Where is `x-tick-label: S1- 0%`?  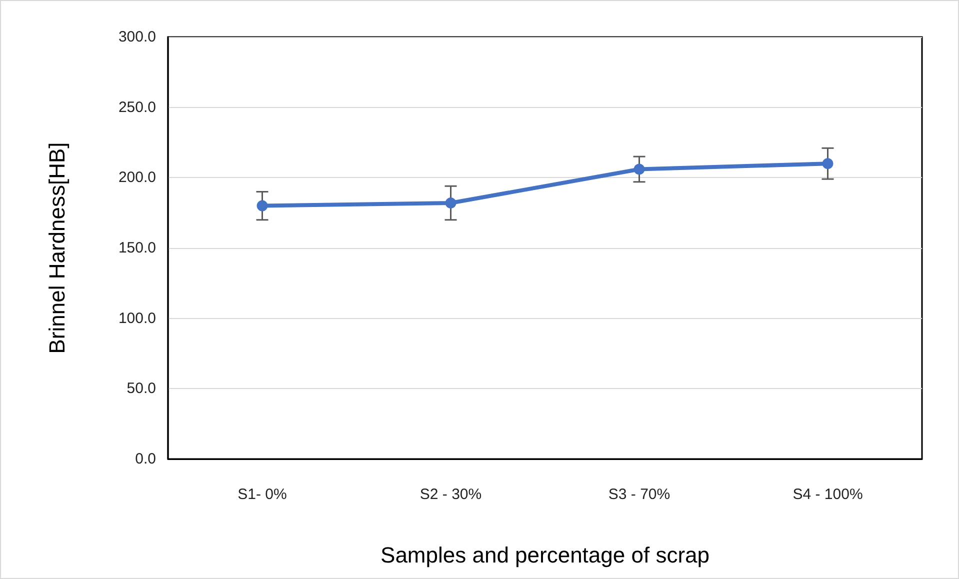
x-tick-label: S1- 0% is located at coordinates (262, 494).